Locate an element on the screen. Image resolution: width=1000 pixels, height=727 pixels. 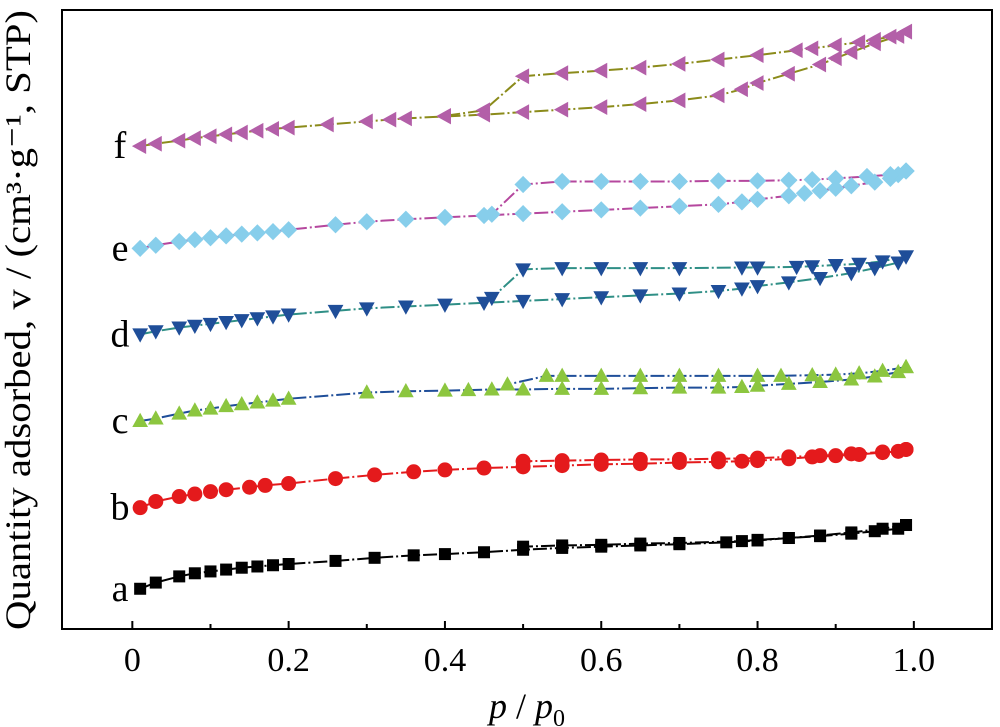
series-d is located at coordinates (523, 296).